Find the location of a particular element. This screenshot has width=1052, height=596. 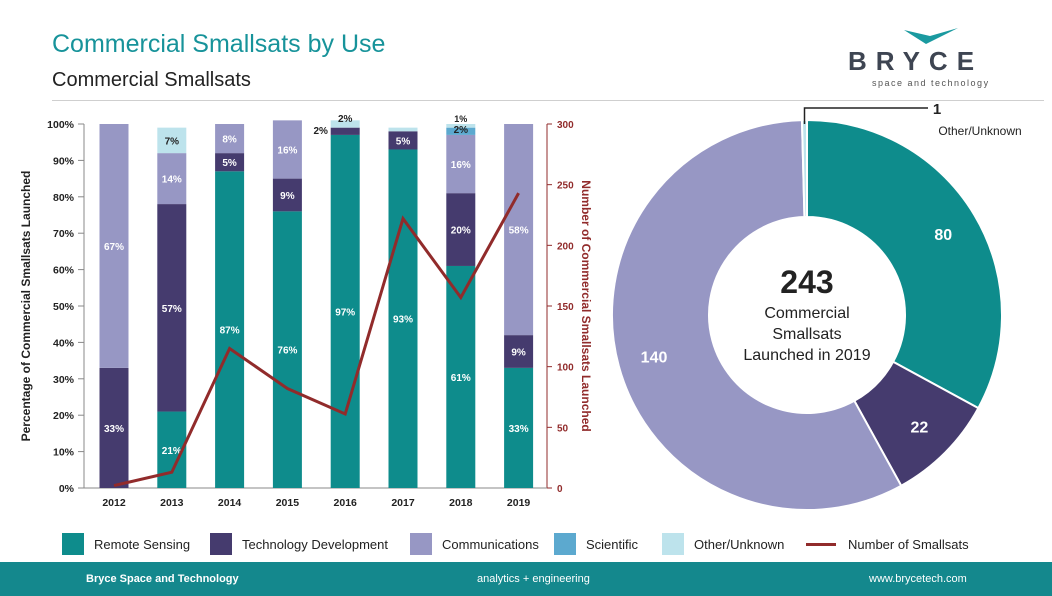

bar-communications-2013 is located at coordinates (172, 179).